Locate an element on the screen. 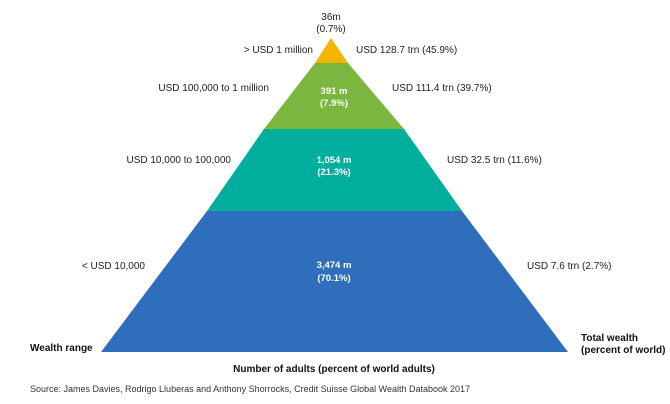 This screenshot has height=404, width=670. total-wealth-label: Total wealth is located at coordinates (609, 338).